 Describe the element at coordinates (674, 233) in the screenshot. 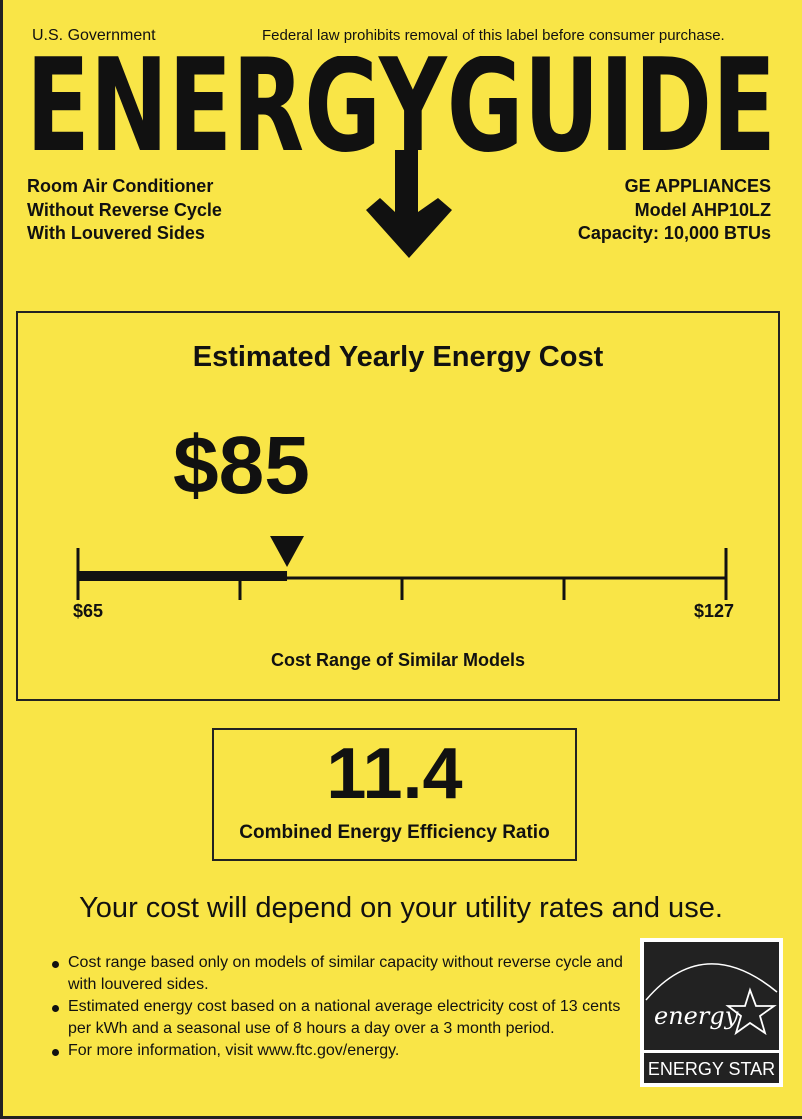

I see `capacity: Capacity: 10,000 BTUs` at that location.